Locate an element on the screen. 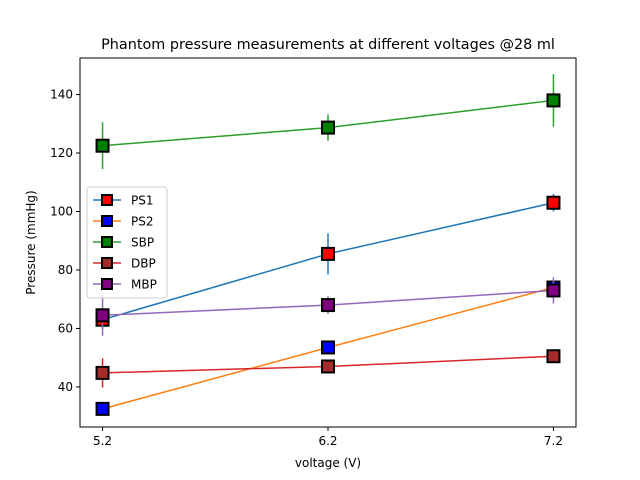 The width and height of the screenshot is (640, 480). x-axis-title: voltage (V) is located at coordinates (328, 463).